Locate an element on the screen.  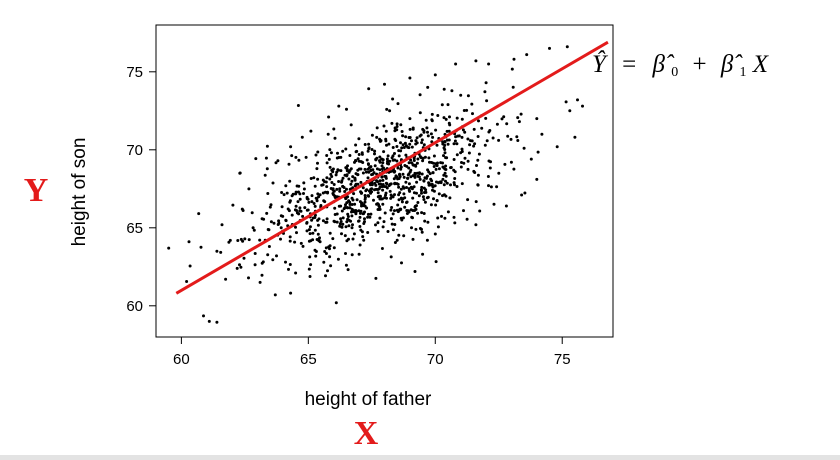
x-tick-label: 70 is located at coordinates (435, 359).